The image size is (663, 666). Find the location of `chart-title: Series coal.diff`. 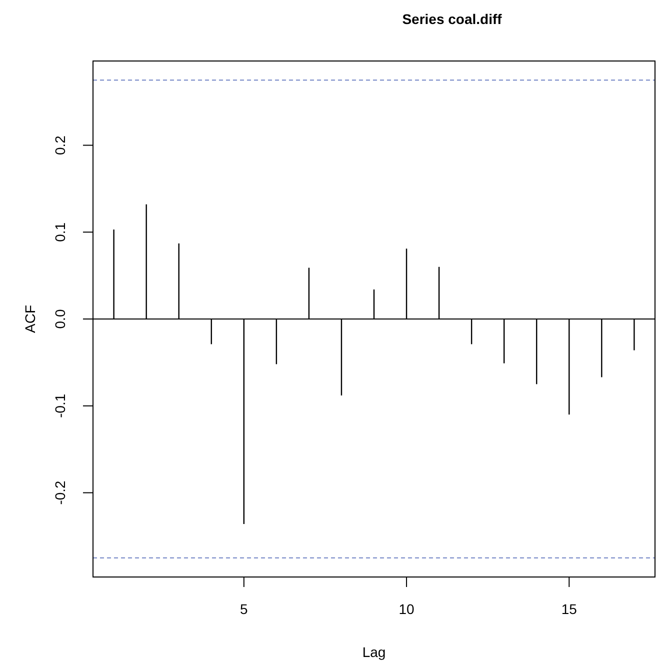

chart-title: Series coal.diff is located at coordinates (452, 19).